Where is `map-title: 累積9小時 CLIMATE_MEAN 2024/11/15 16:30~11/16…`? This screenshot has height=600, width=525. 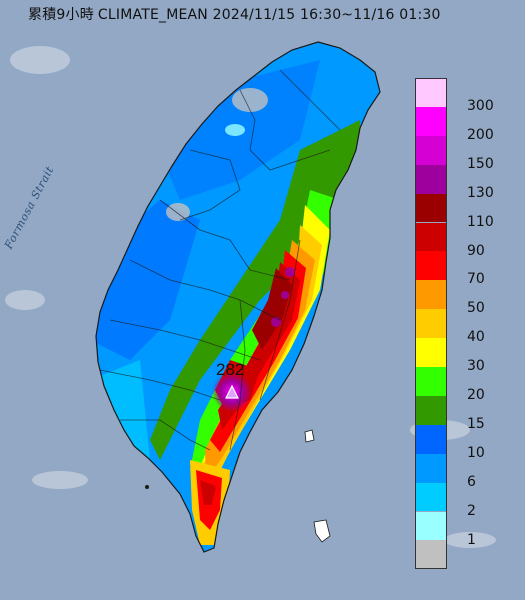 map-title: 累積9小時 CLIMATE_MEAN 2024/11/15 16:30~11/16… is located at coordinates (234, 14).